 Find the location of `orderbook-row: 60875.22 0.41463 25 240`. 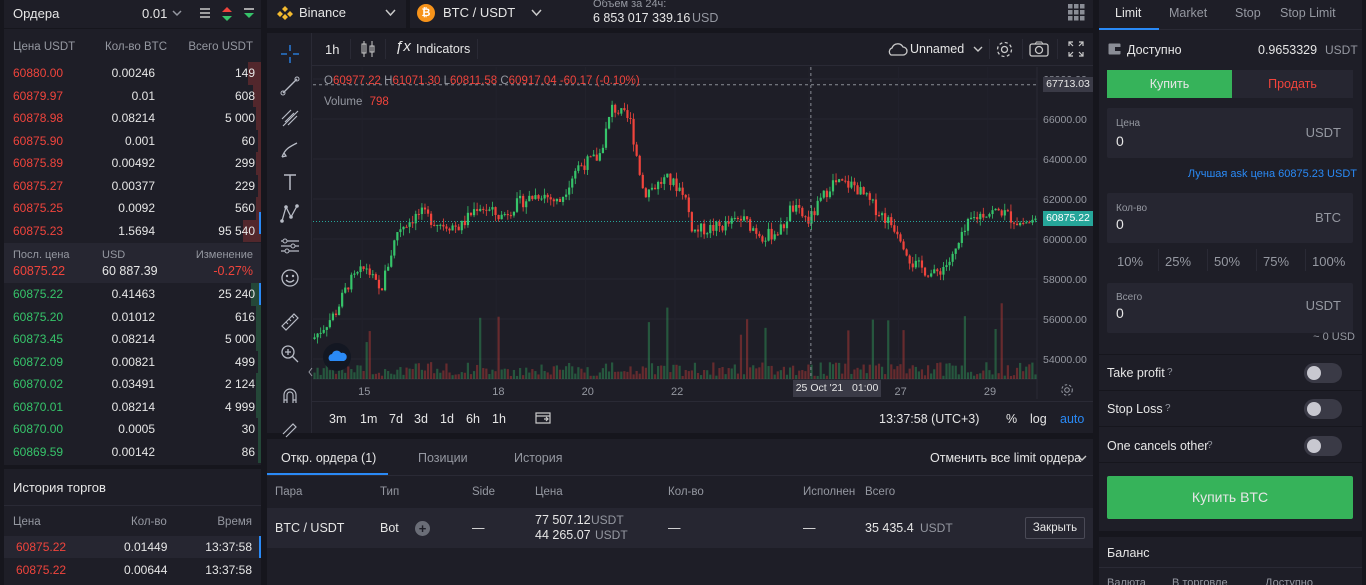

orderbook-row: 60875.22 0.41463 25 240 is located at coordinates (132, 294).